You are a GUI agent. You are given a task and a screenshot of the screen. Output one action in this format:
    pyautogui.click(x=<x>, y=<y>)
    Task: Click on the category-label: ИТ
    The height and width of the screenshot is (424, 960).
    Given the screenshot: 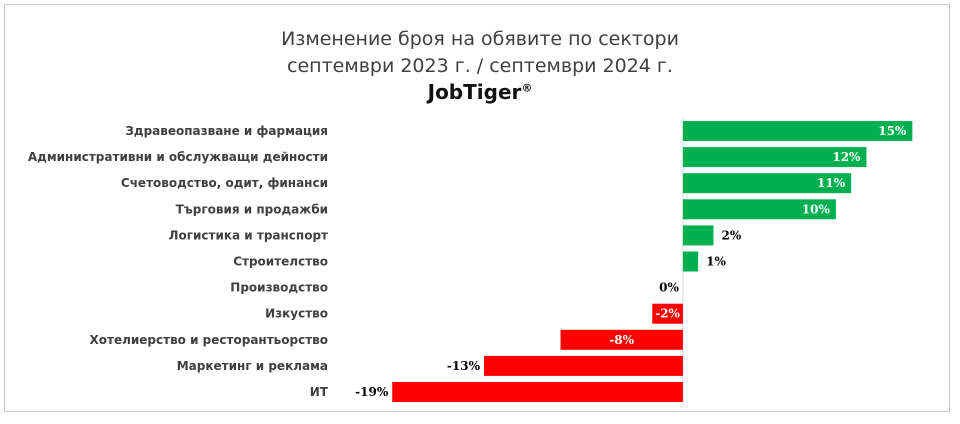 What is the action you would take?
    pyautogui.click(x=319, y=392)
    